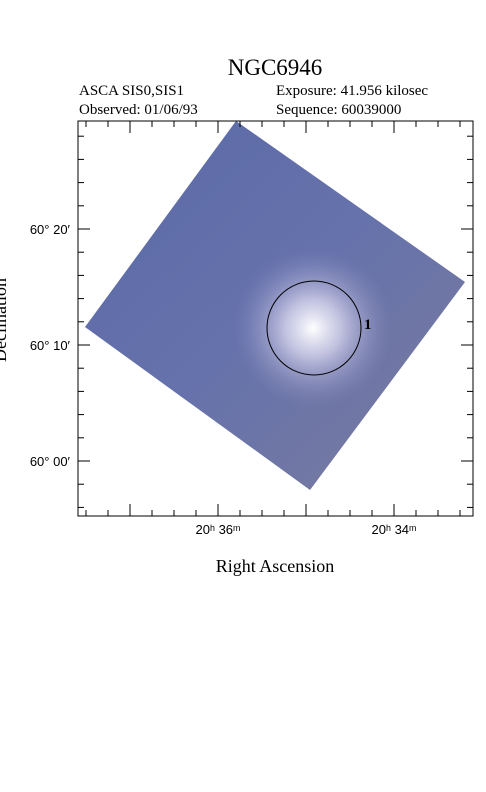 The width and height of the screenshot is (486, 792). I want to click on observed: Observed: 01/06/93, so click(138, 110).